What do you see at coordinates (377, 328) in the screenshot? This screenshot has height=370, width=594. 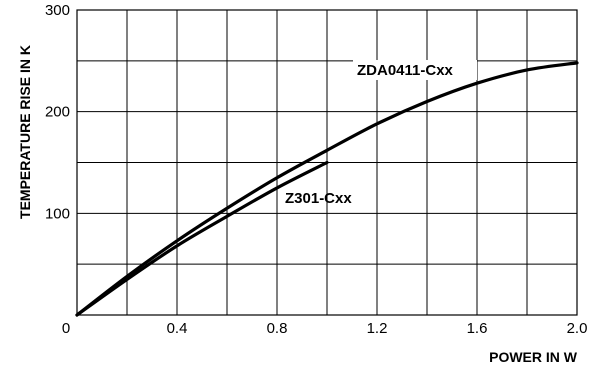 I see `x-tick-label: 1.2` at bounding box center [377, 328].